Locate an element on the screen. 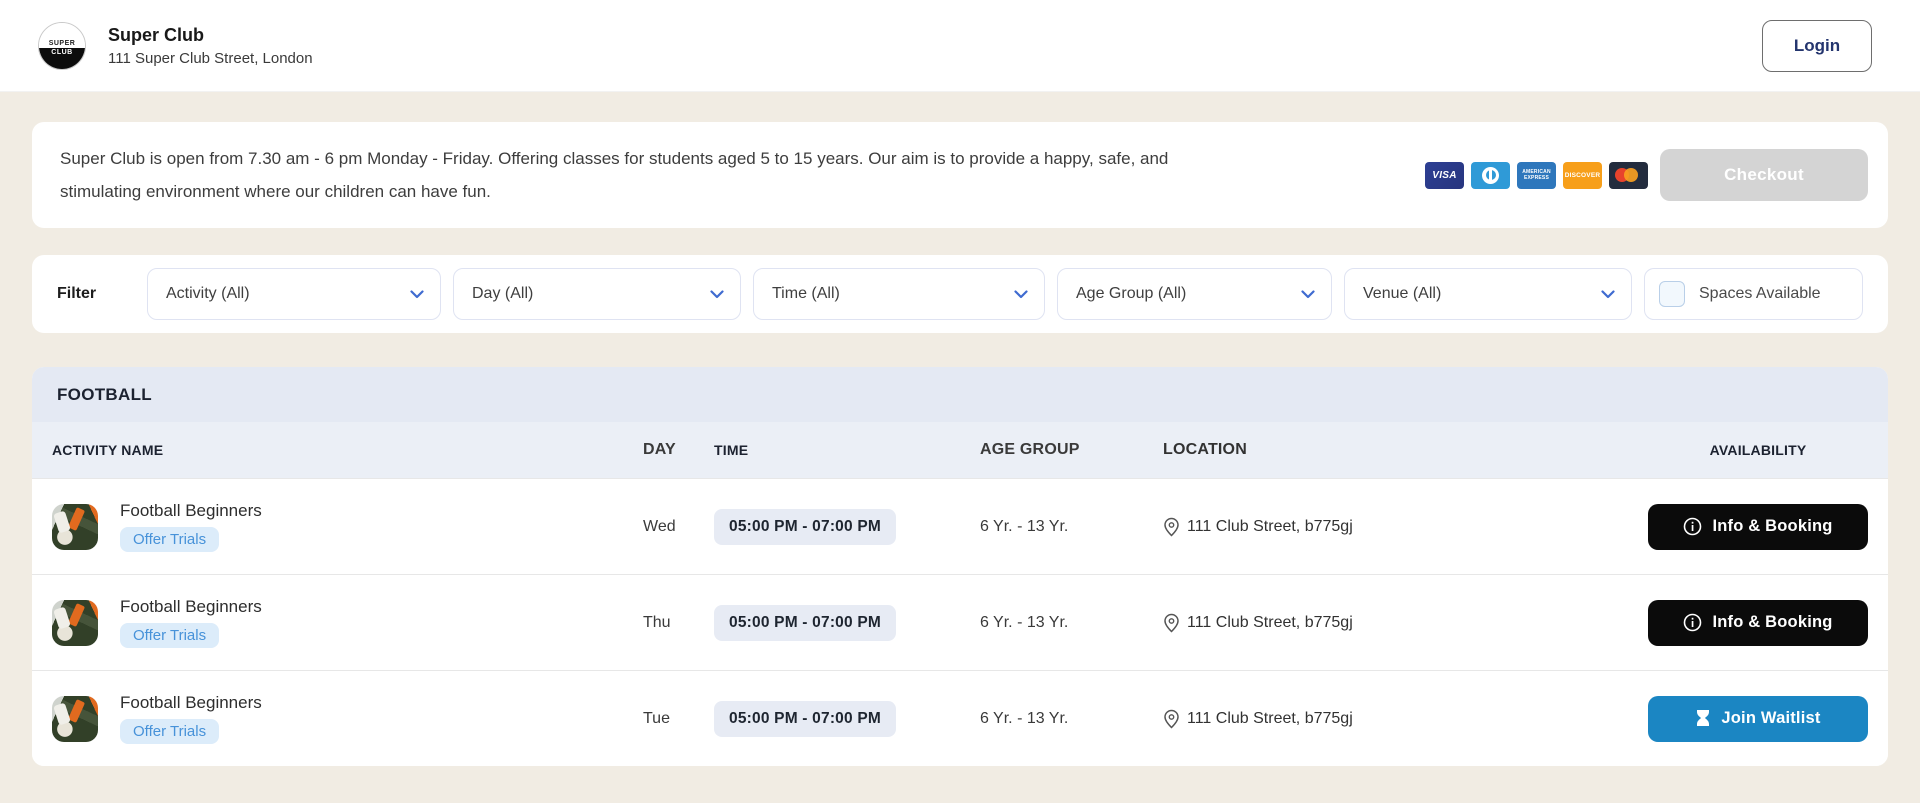 The width and height of the screenshot is (1920, 803). venue-filter-dropdown: Venue (All) is located at coordinates (1488, 294).